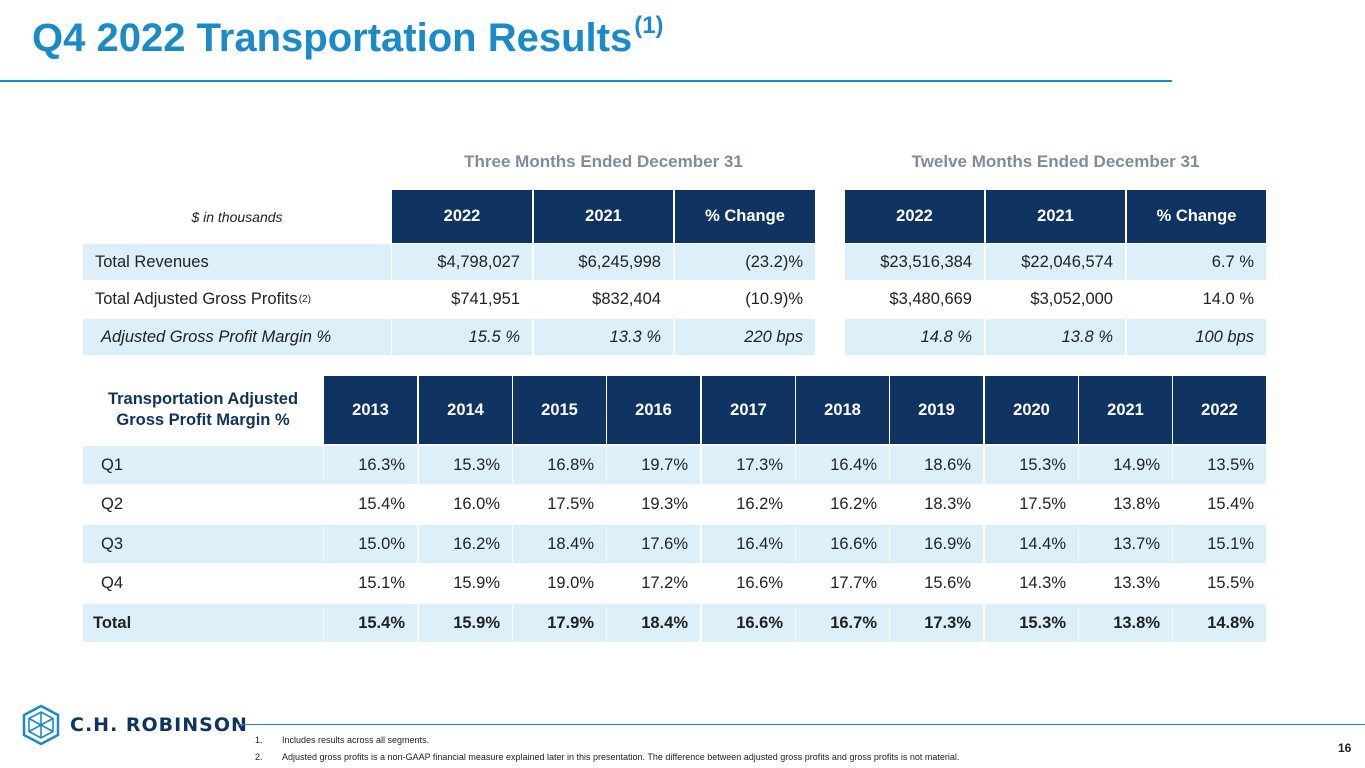 This screenshot has height=768, width=1365. What do you see at coordinates (603, 262) in the screenshot?
I see `three-month-value: $6,245,998` at bounding box center [603, 262].